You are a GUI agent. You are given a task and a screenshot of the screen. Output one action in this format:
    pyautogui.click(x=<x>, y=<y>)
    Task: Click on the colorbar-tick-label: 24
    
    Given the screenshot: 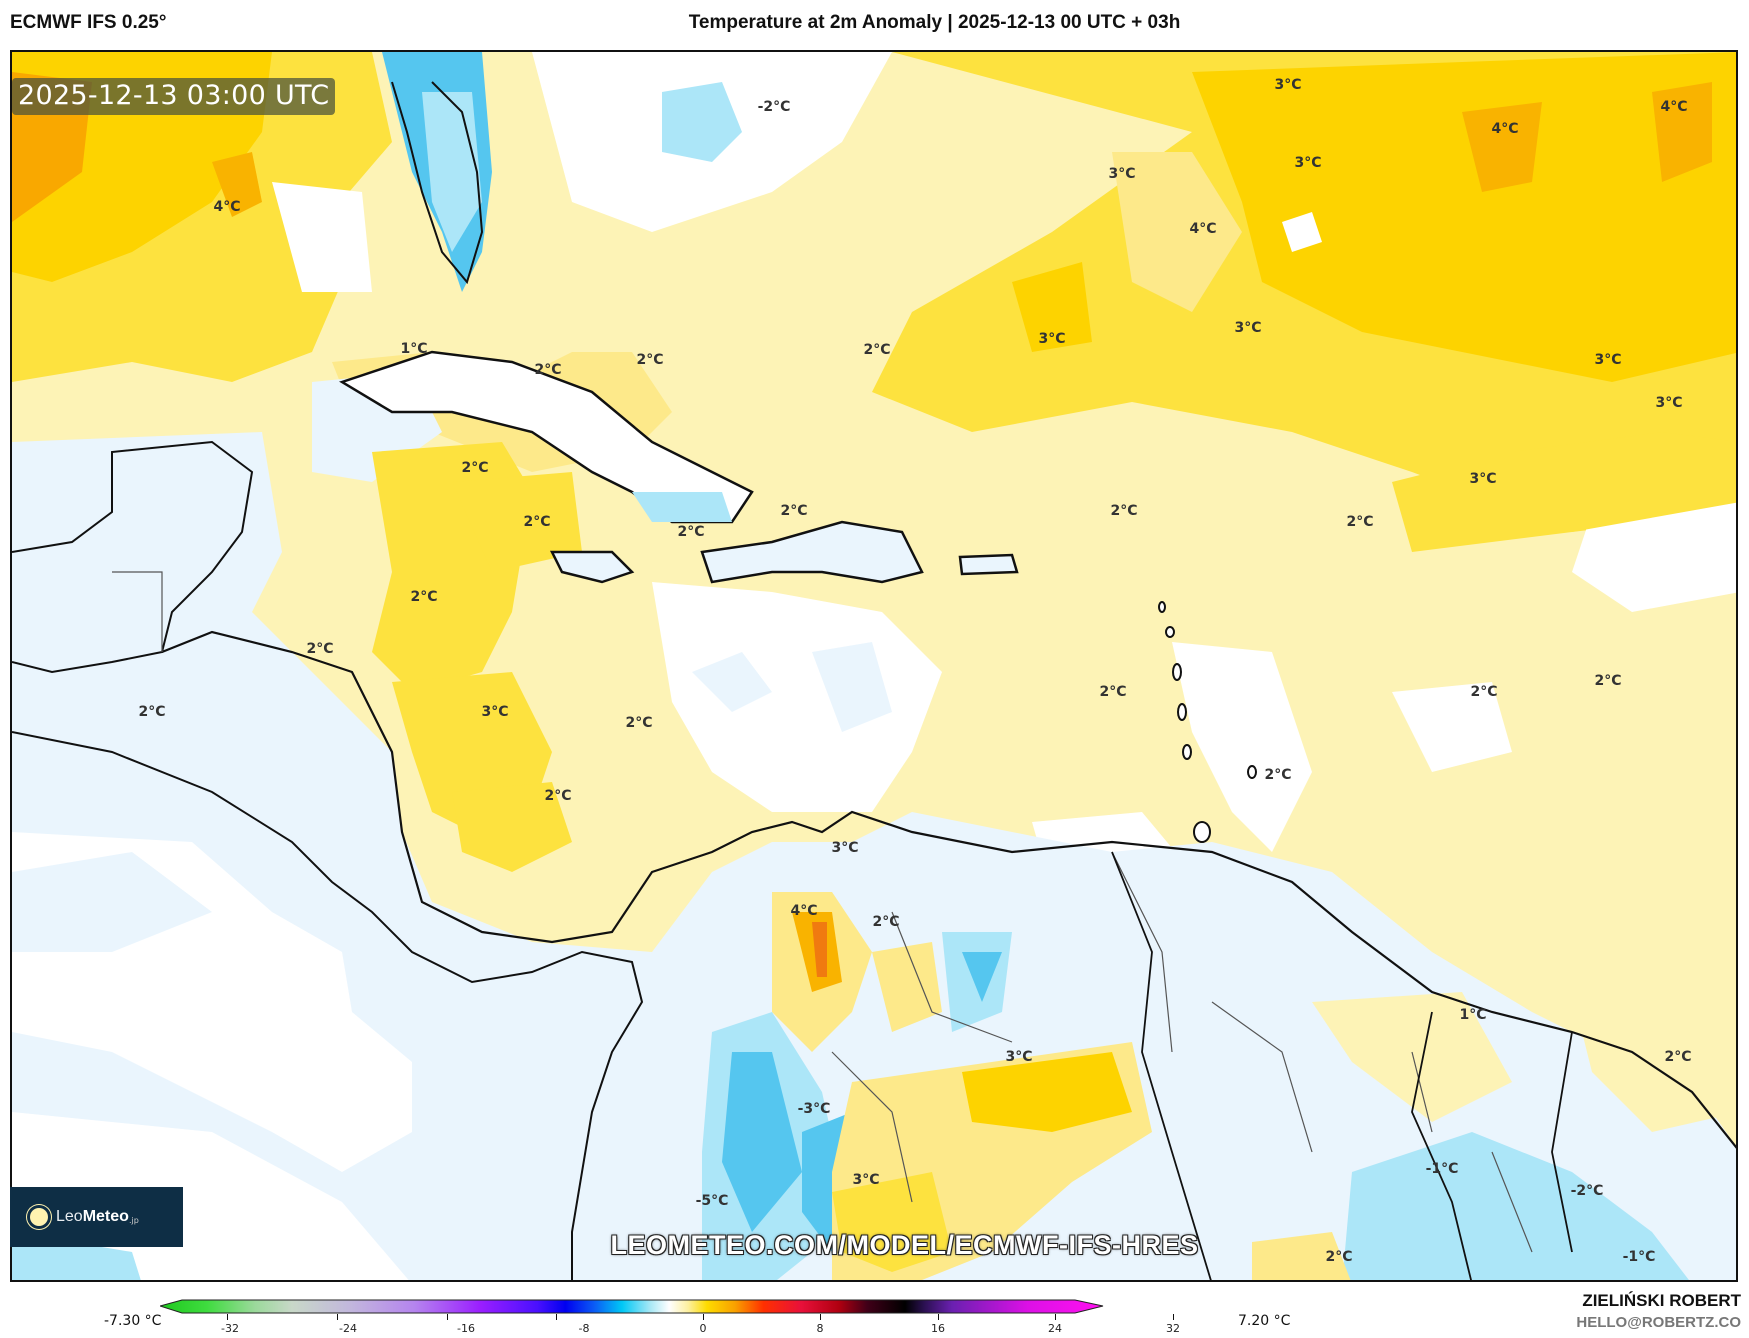 What is the action you would take?
    pyautogui.click(x=1055, y=1328)
    